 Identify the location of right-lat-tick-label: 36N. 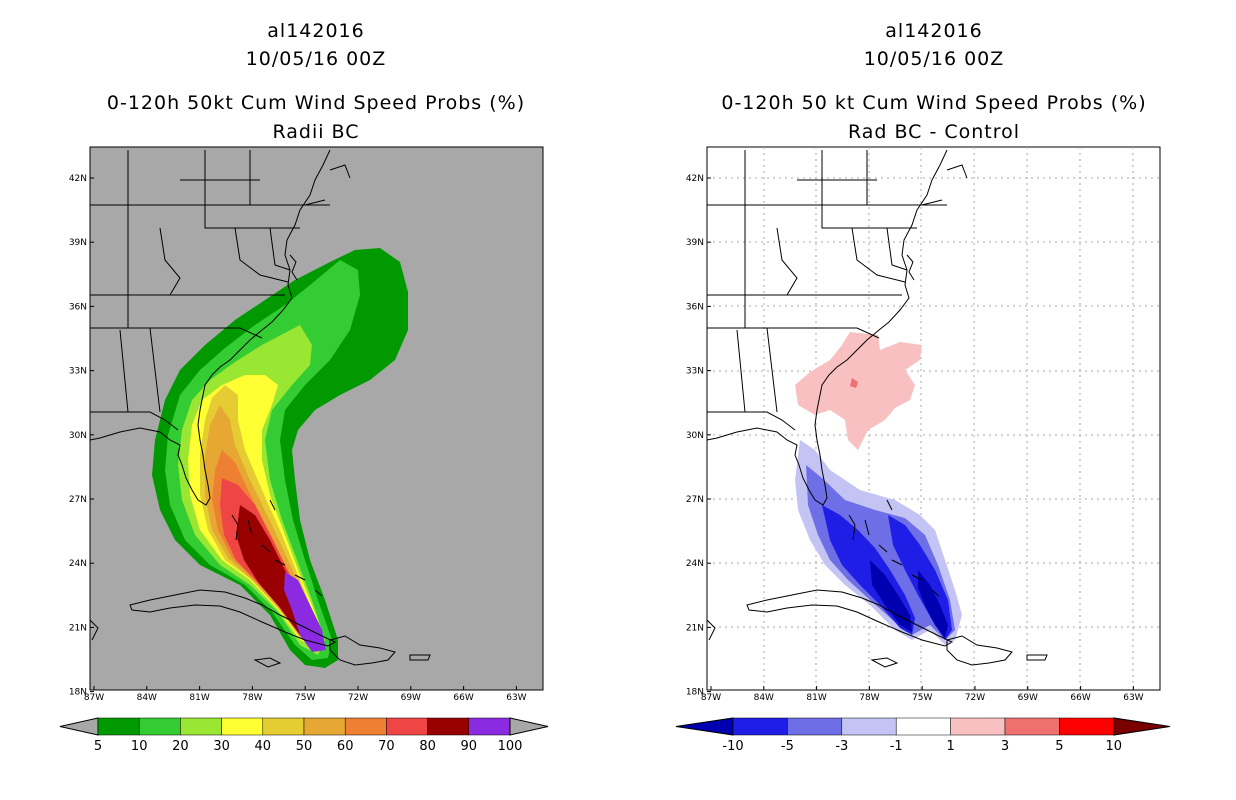
(695, 307).